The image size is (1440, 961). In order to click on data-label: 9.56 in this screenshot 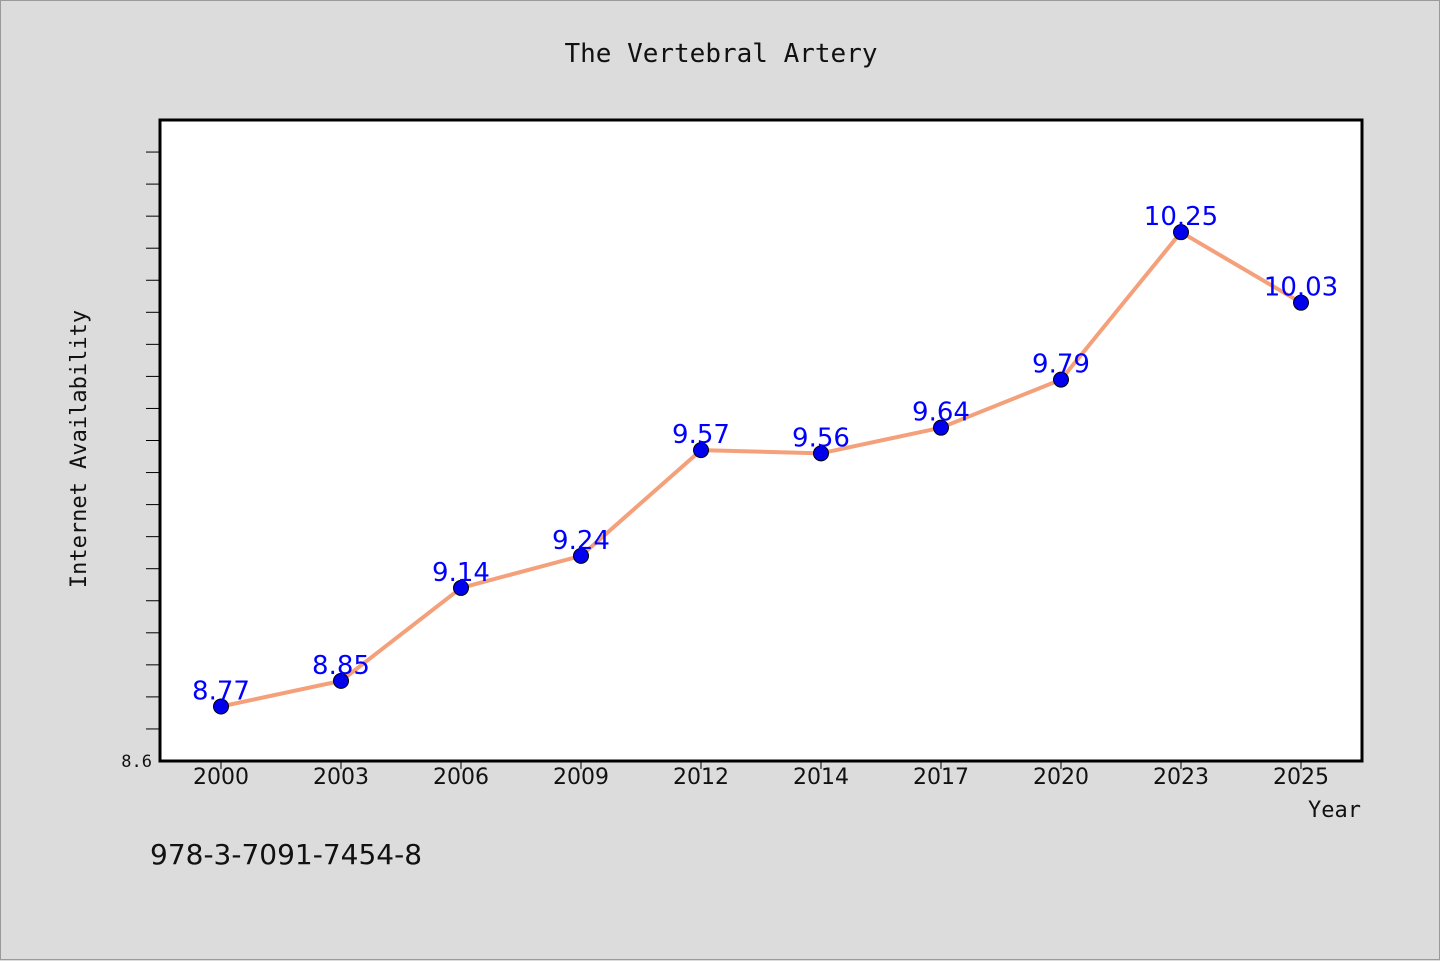, I will do `click(821, 438)`.